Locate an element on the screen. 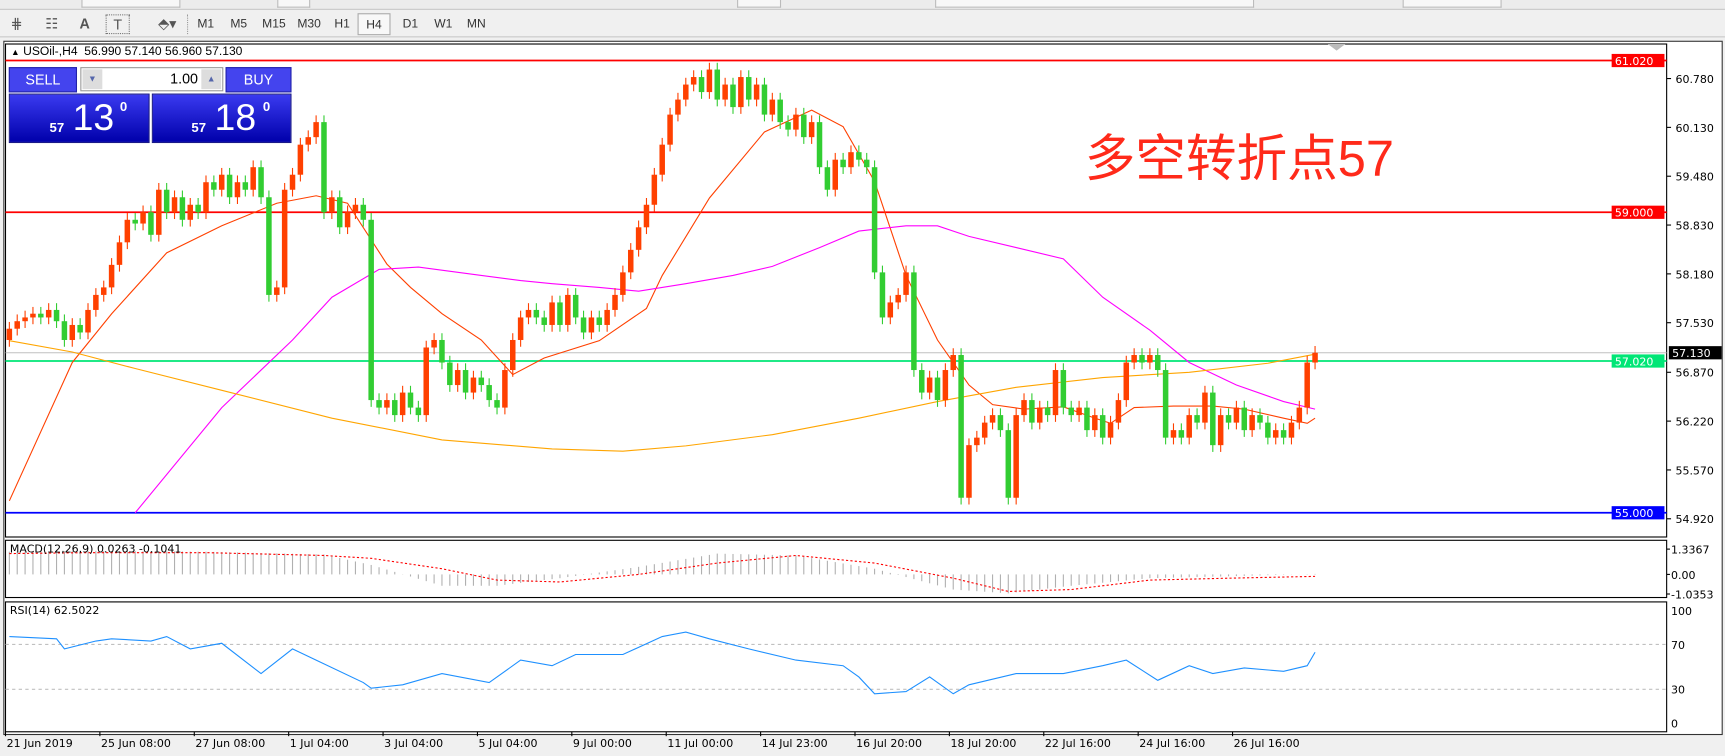  one-click-trading-panel: SELL ▼ 1.00 ▲ BUY 57 13 0 57 18 0 is located at coordinates (150, 105).